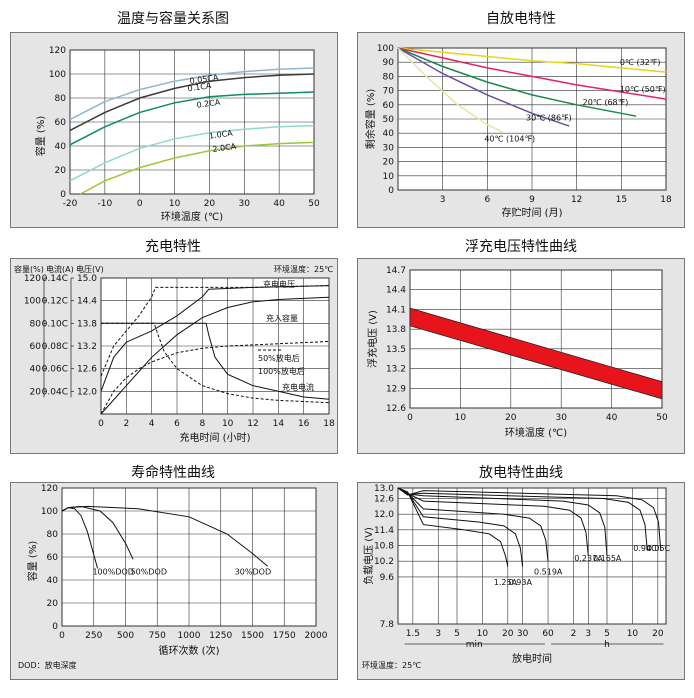  Describe the element at coordinates (215, 437) in the screenshot. I see `x-axis-label: 充电时间 (小时)` at that location.